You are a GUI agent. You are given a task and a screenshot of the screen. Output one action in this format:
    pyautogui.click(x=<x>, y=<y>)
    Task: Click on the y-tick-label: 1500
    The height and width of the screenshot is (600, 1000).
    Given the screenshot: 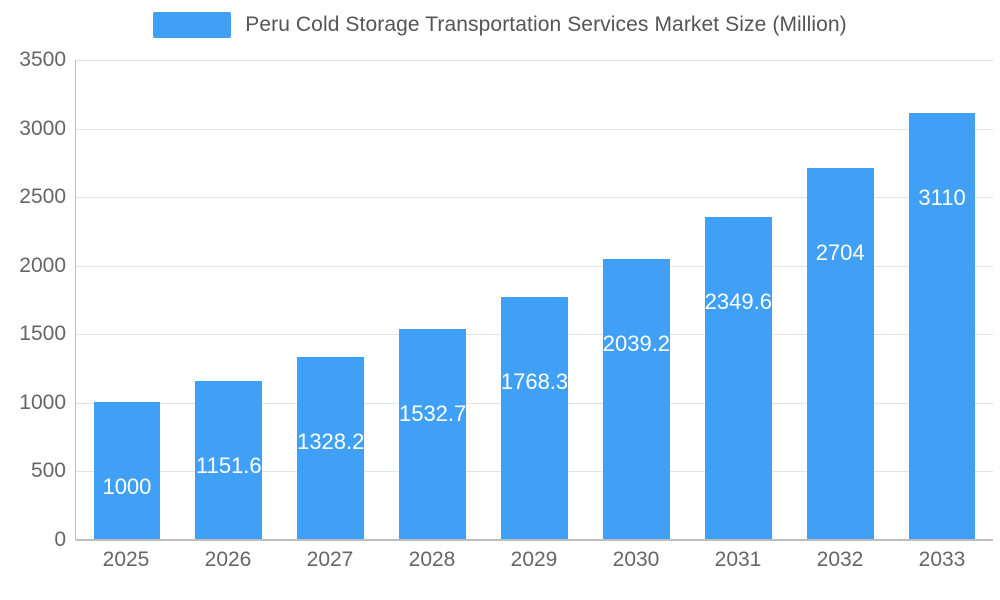 What is the action you would take?
    pyautogui.click(x=42, y=334)
    